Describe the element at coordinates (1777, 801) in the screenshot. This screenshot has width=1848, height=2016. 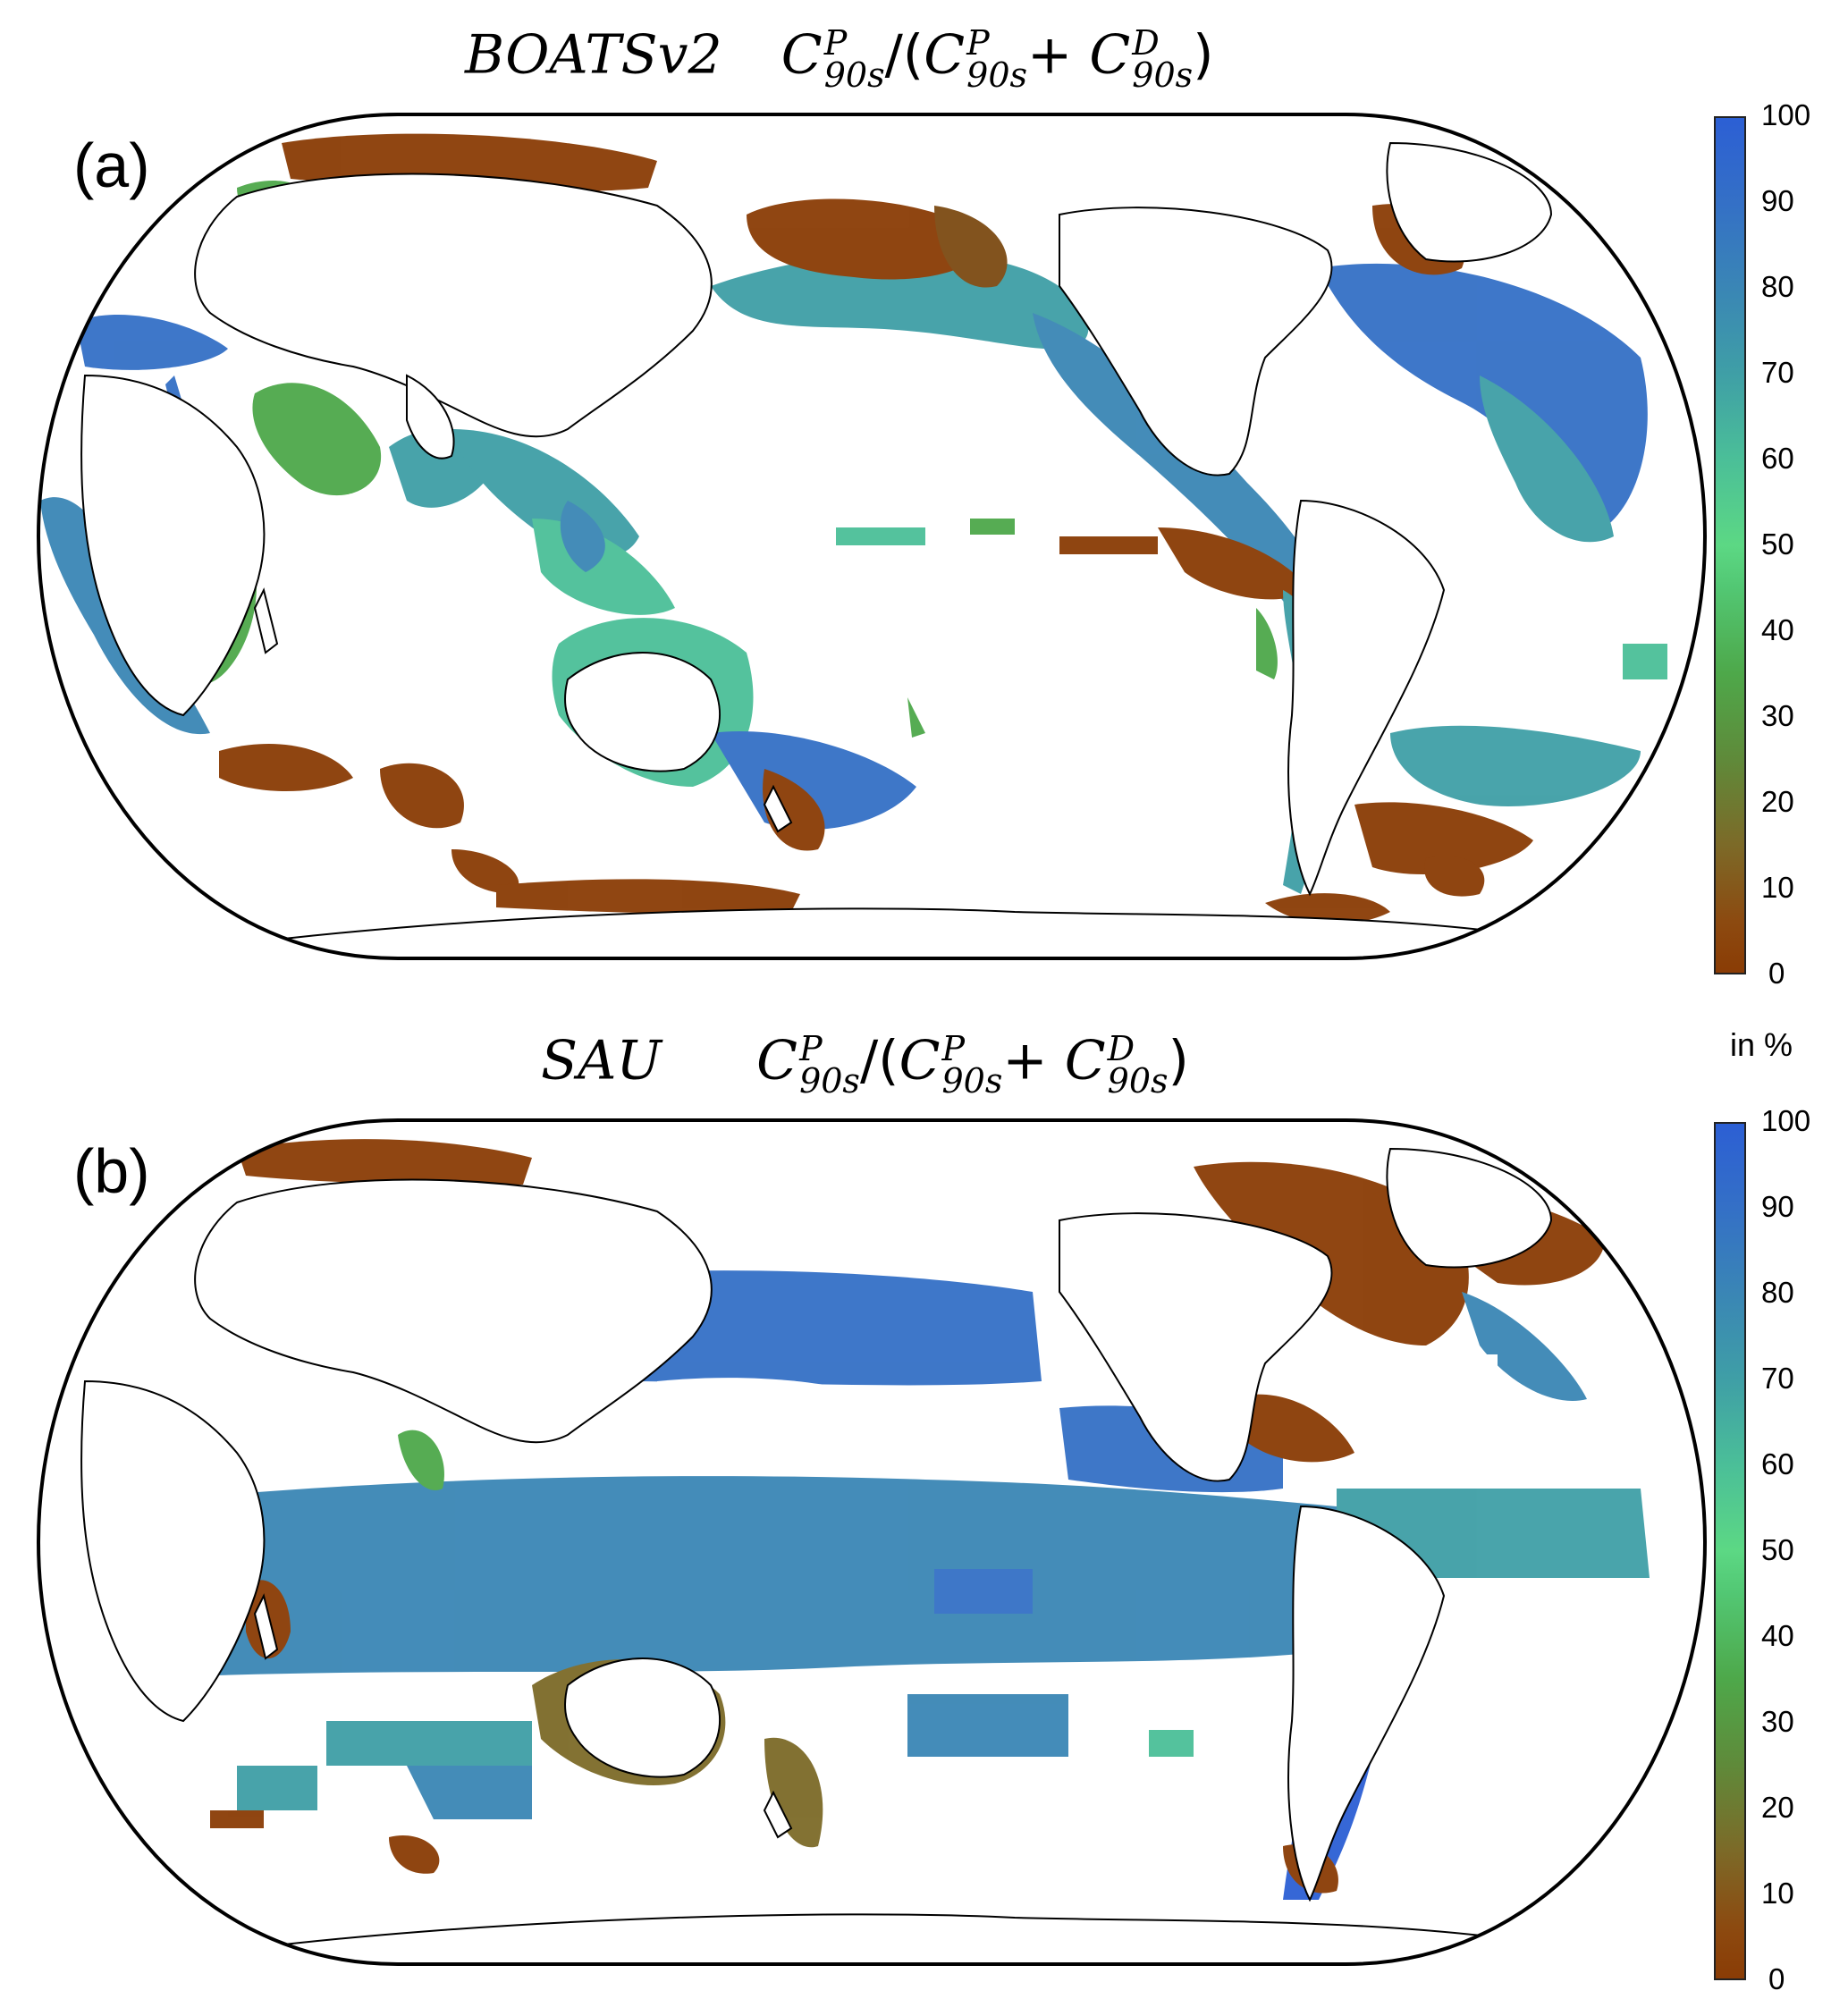
I see `cbar-a-tick-20: 20` at that location.